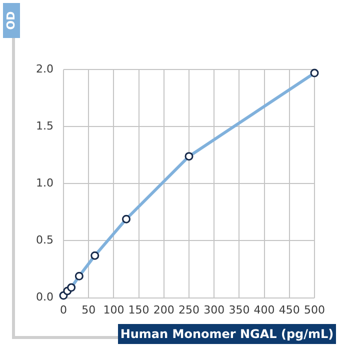 This screenshot has height=353, width=350. I want to click on y-tick-label: 0.5, so click(45, 240).